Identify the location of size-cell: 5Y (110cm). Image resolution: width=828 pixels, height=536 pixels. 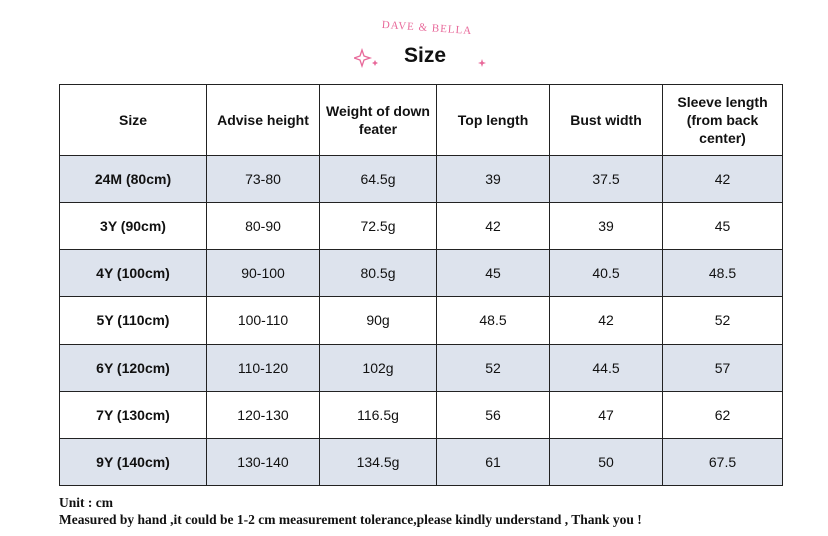
(133, 320).